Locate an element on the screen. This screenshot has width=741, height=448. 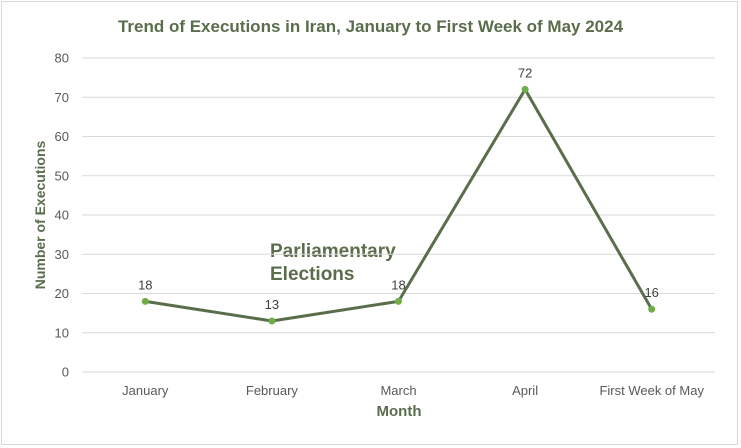
x-tick-label-2: March is located at coordinates (398, 390).